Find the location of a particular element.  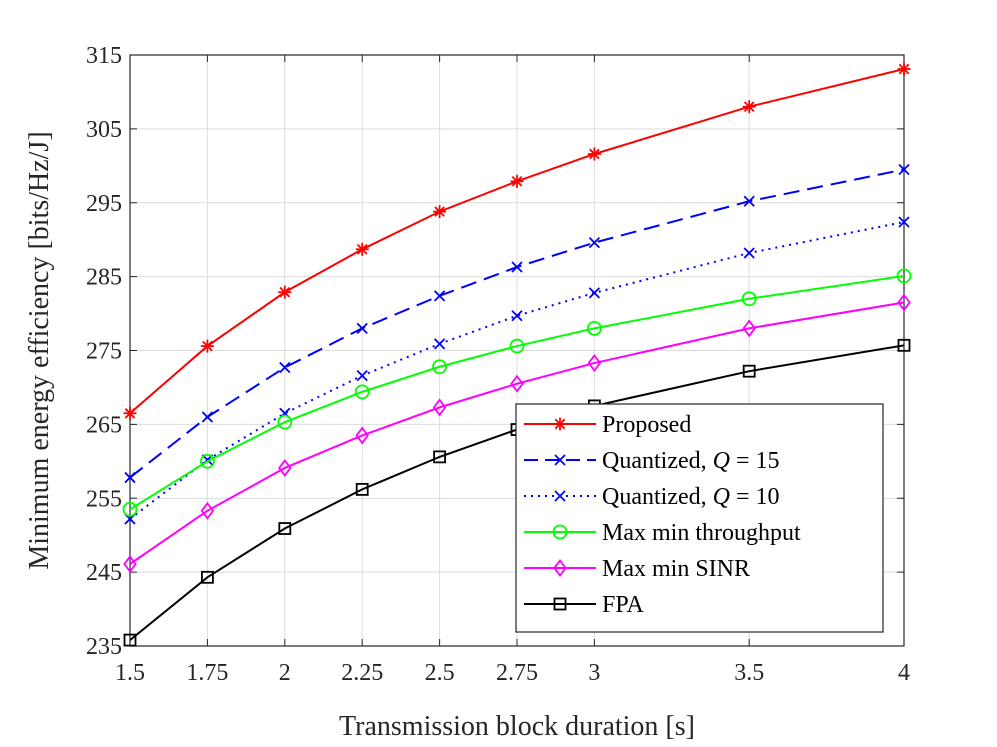

y-tick-label: 245 is located at coordinates (104, 573).